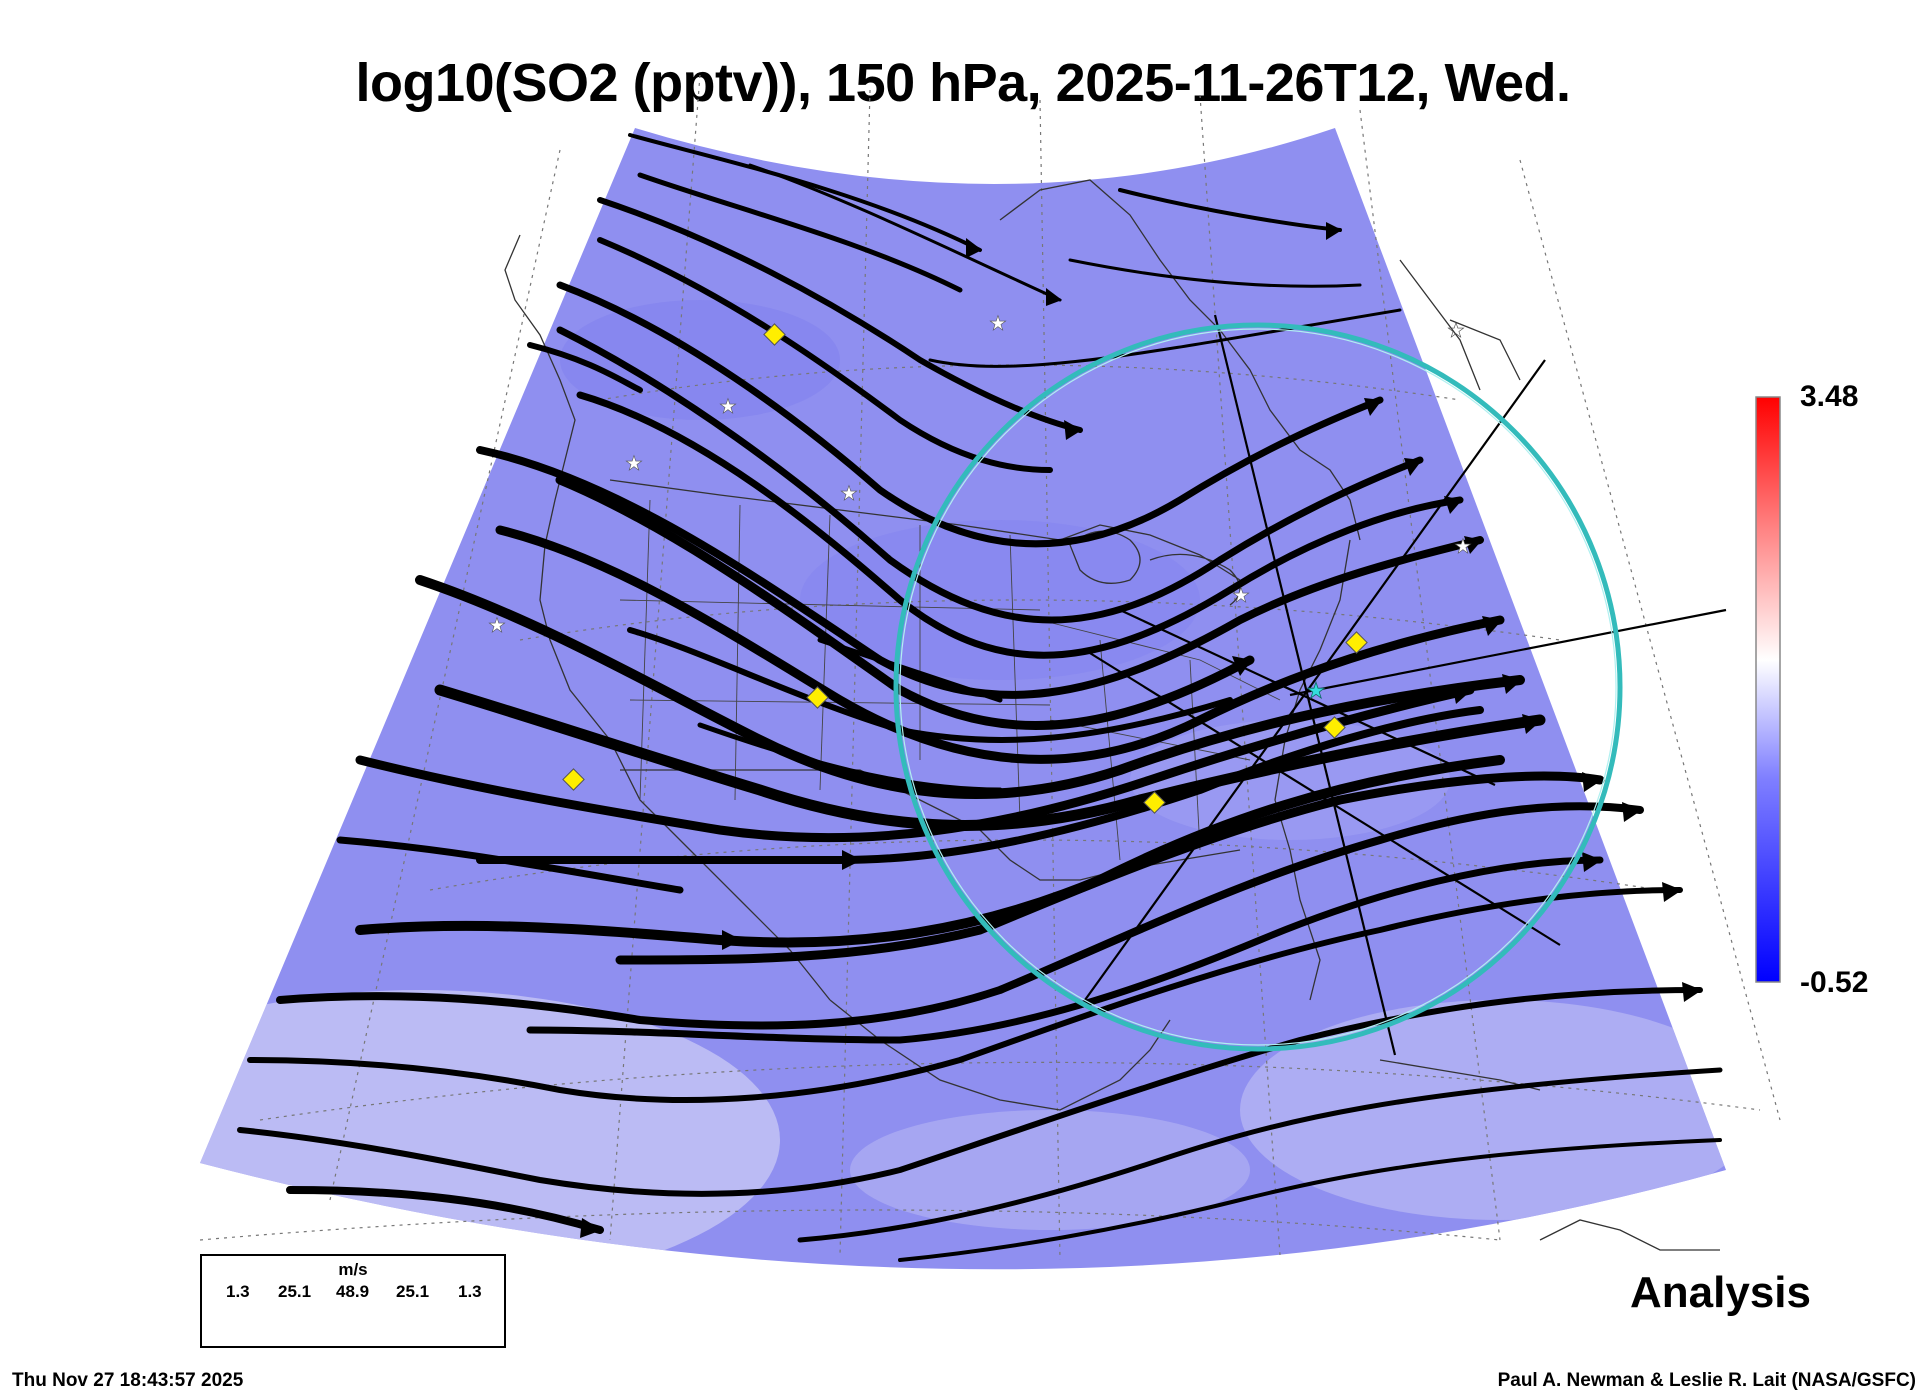 The height and width of the screenshot is (1394, 1926). What do you see at coordinates (1316, 691) in the screenshot?
I see `cyan-star-marker: ★` at bounding box center [1316, 691].